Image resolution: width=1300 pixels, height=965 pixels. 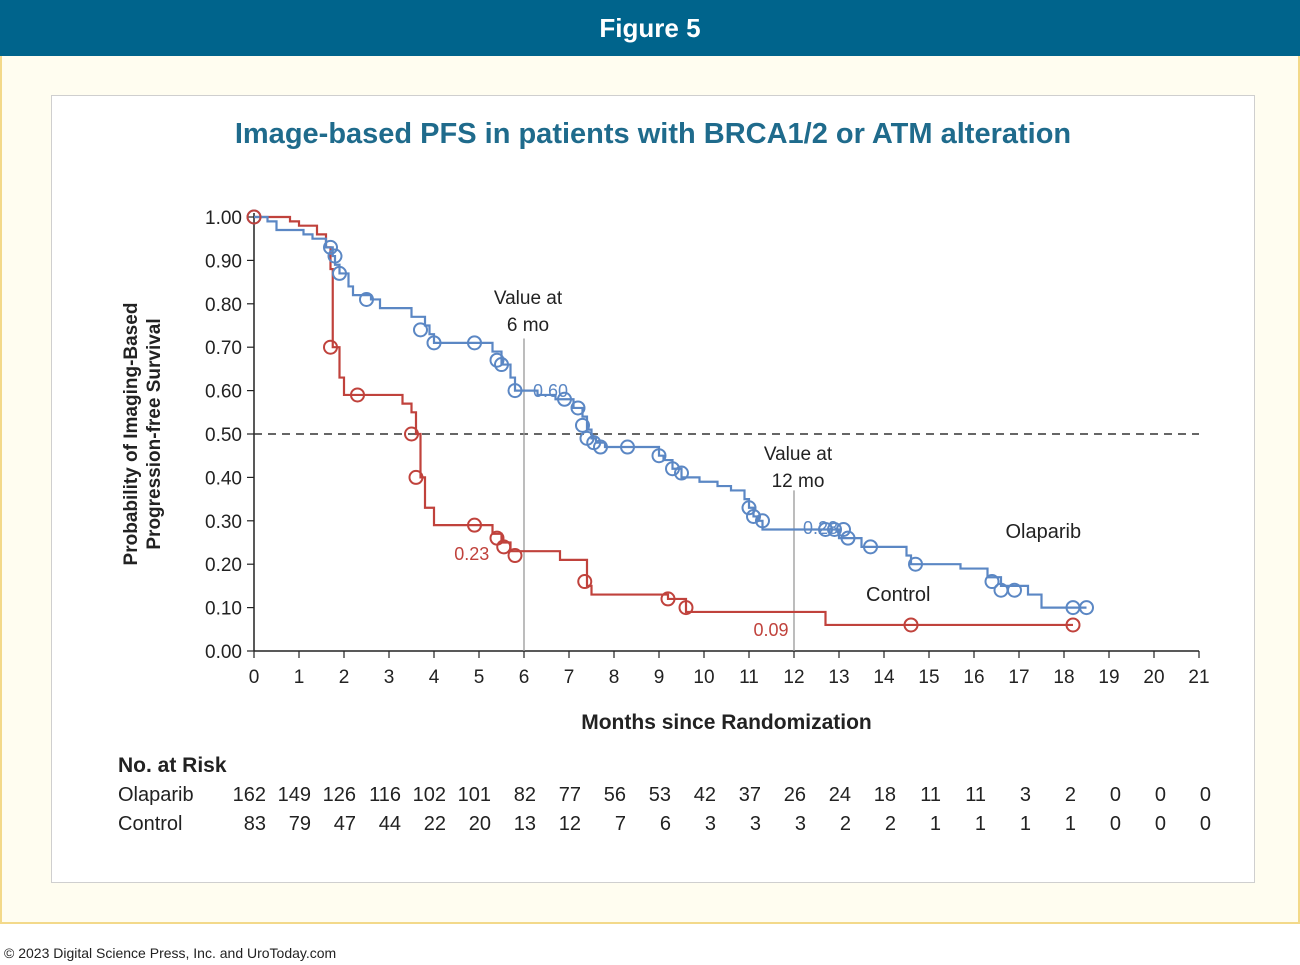 What do you see at coordinates (300, 824) in the screenshot?
I see `risk-cell: 79` at bounding box center [300, 824].